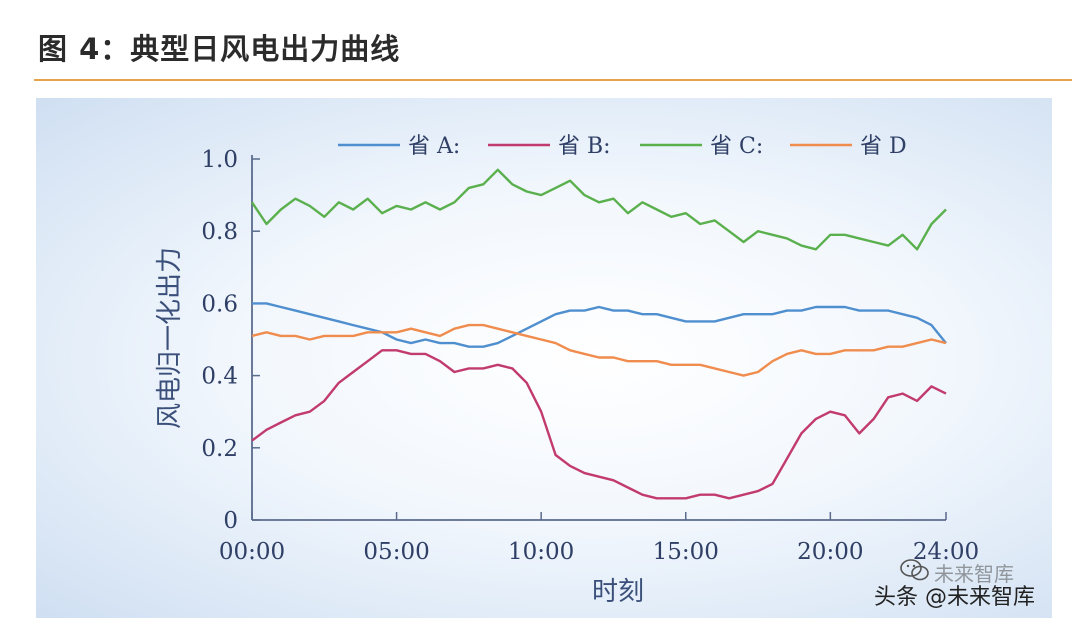 The width and height of the screenshot is (1080, 626). I want to click on title-divider, so click(553, 80).